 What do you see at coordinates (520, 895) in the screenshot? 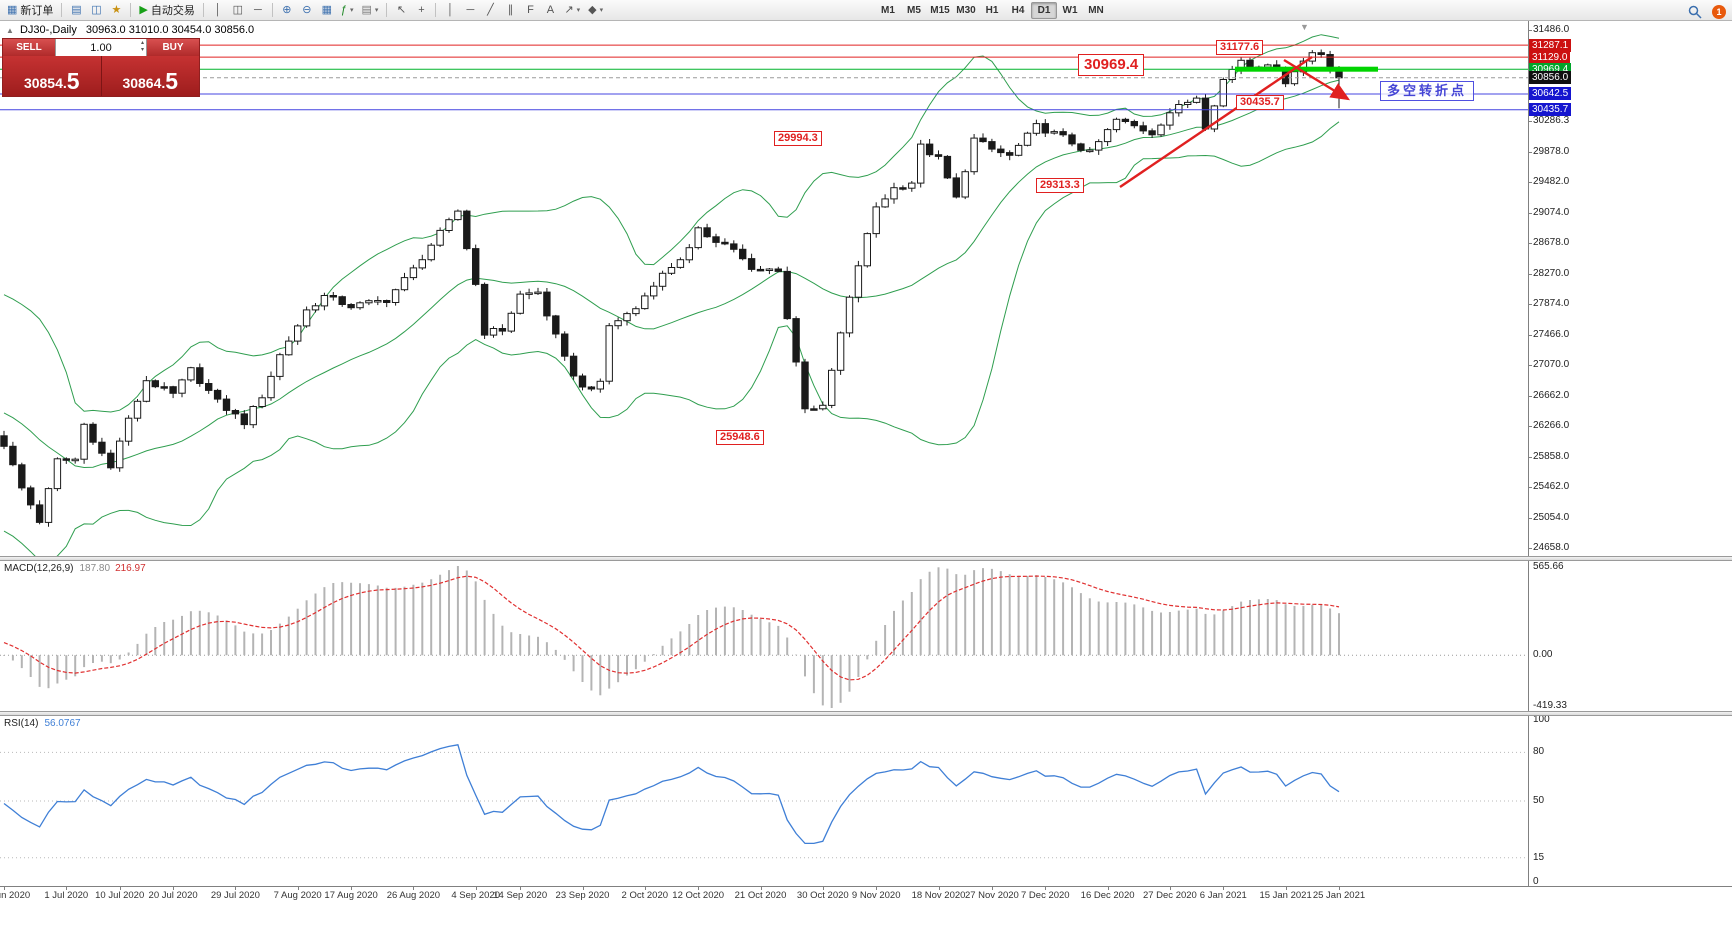
I see `date-label: 14 Sep 2020` at bounding box center [520, 895].